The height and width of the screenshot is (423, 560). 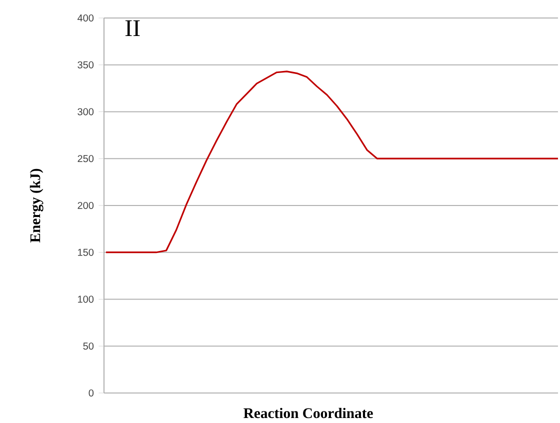 I want to click on chart-title: II, so click(x=132, y=28).